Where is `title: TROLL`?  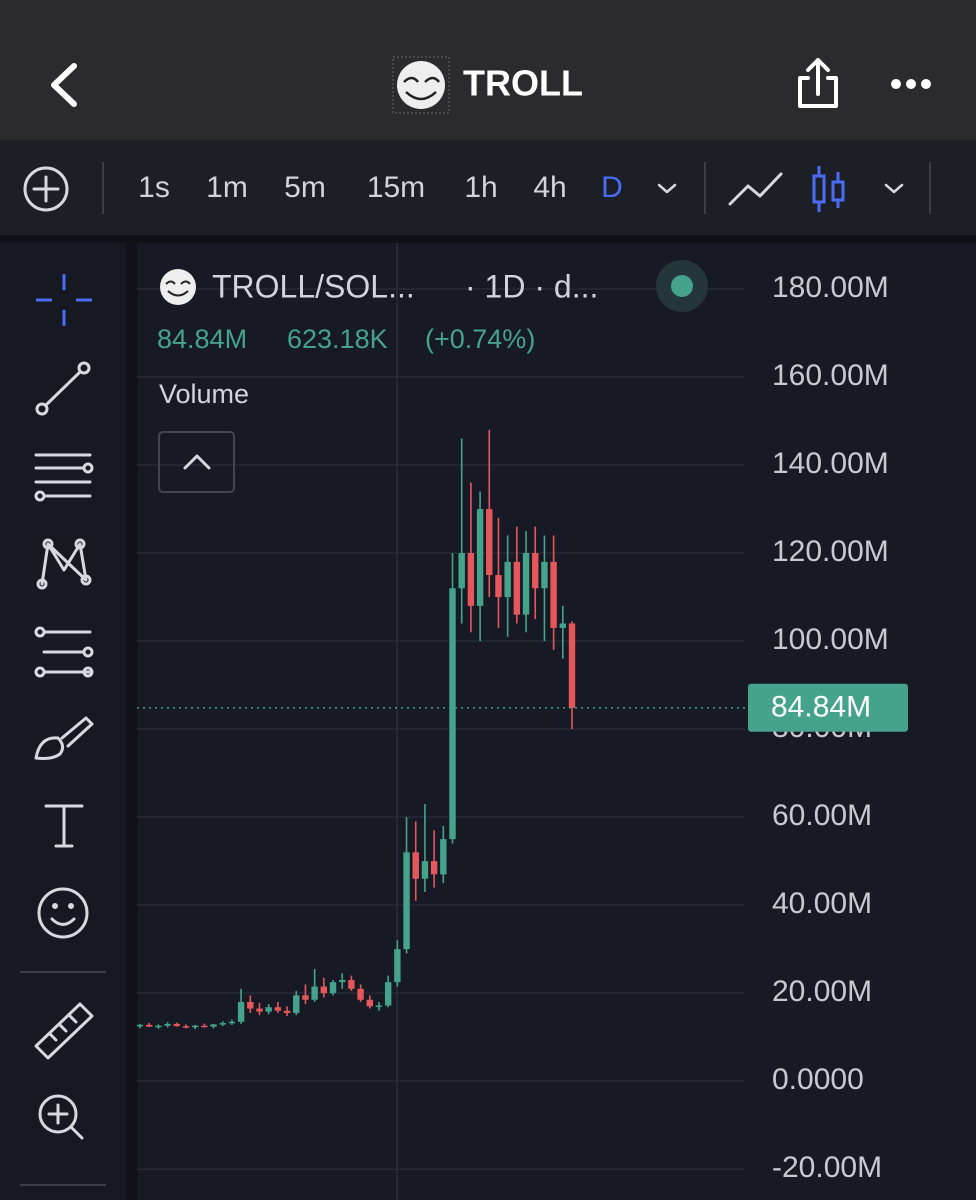 title: TROLL is located at coordinates (523, 83).